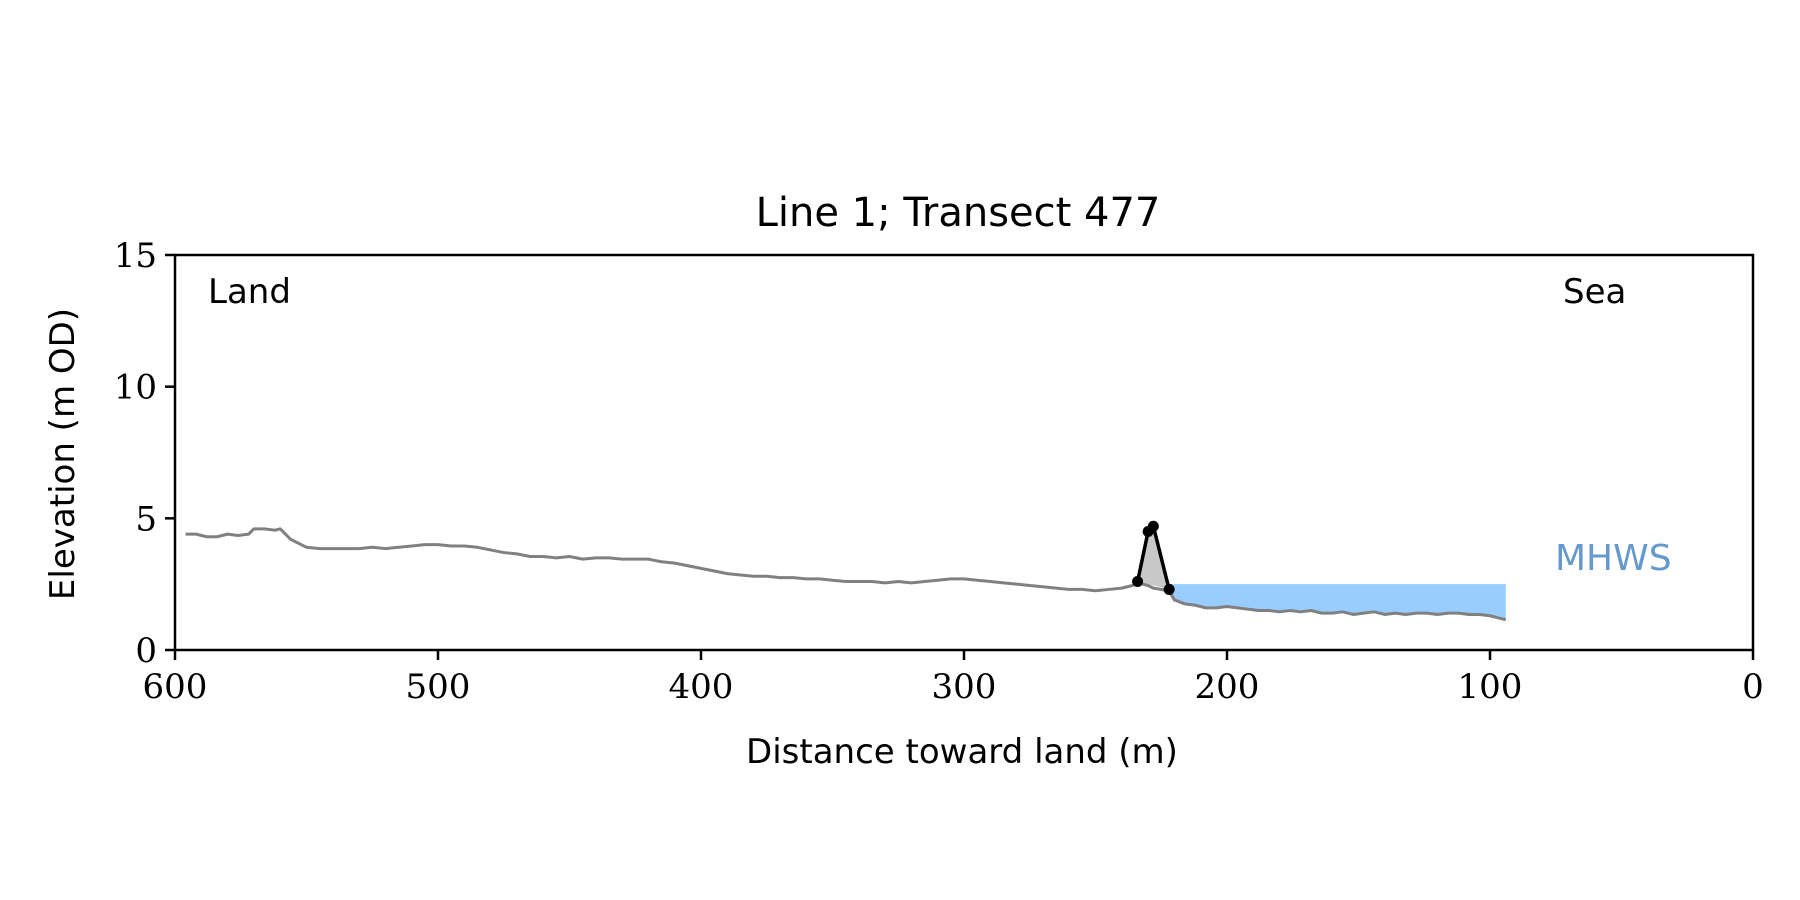  I want to click on profile-line, so click(846, 574).